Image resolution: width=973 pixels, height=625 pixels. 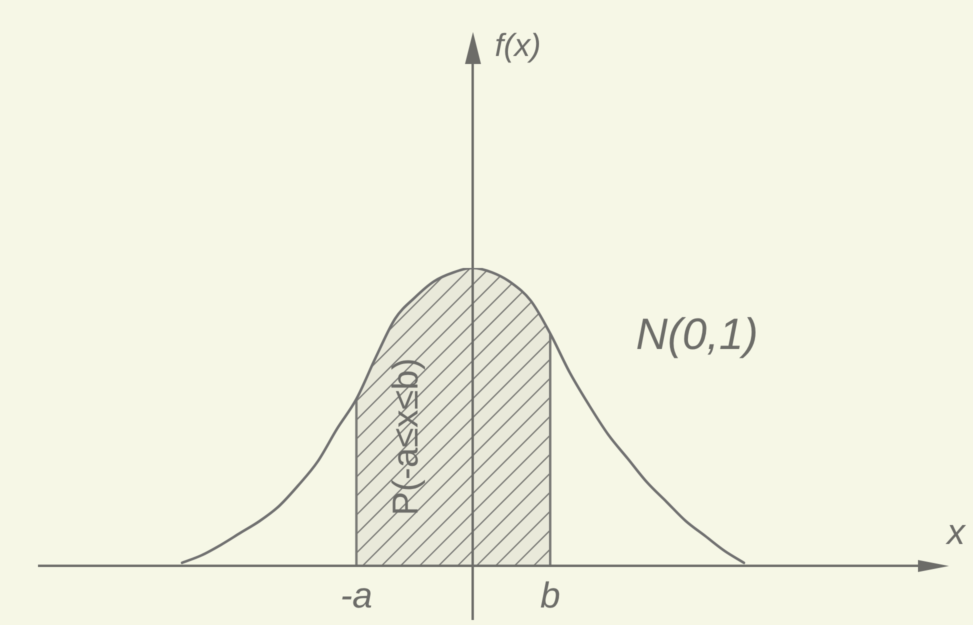 What do you see at coordinates (517, 44) in the screenshot?
I see `text: f(x)` at bounding box center [517, 44].